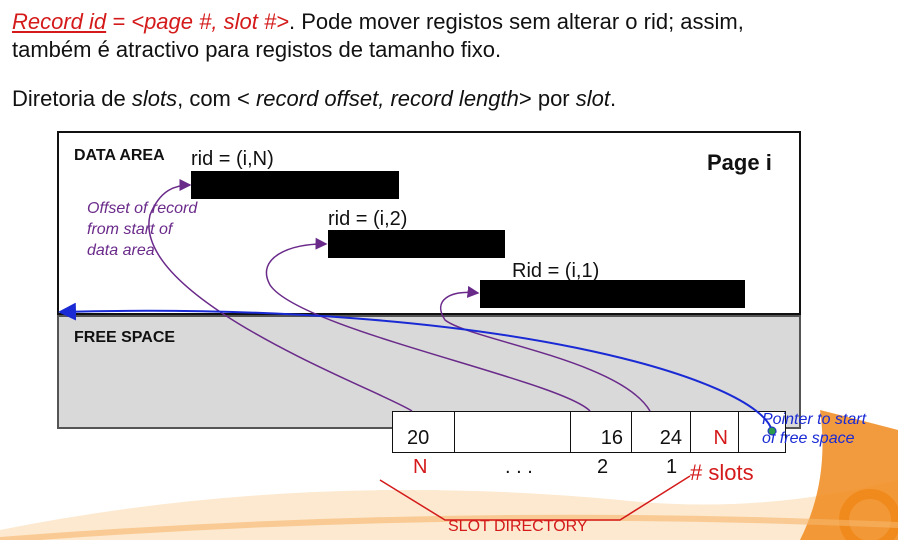 The height and width of the screenshot is (540, 898). What do you see at coordinates (739, 162) in the screenshot?
I see `page-title: Page i` at bounding box center [739, 162].